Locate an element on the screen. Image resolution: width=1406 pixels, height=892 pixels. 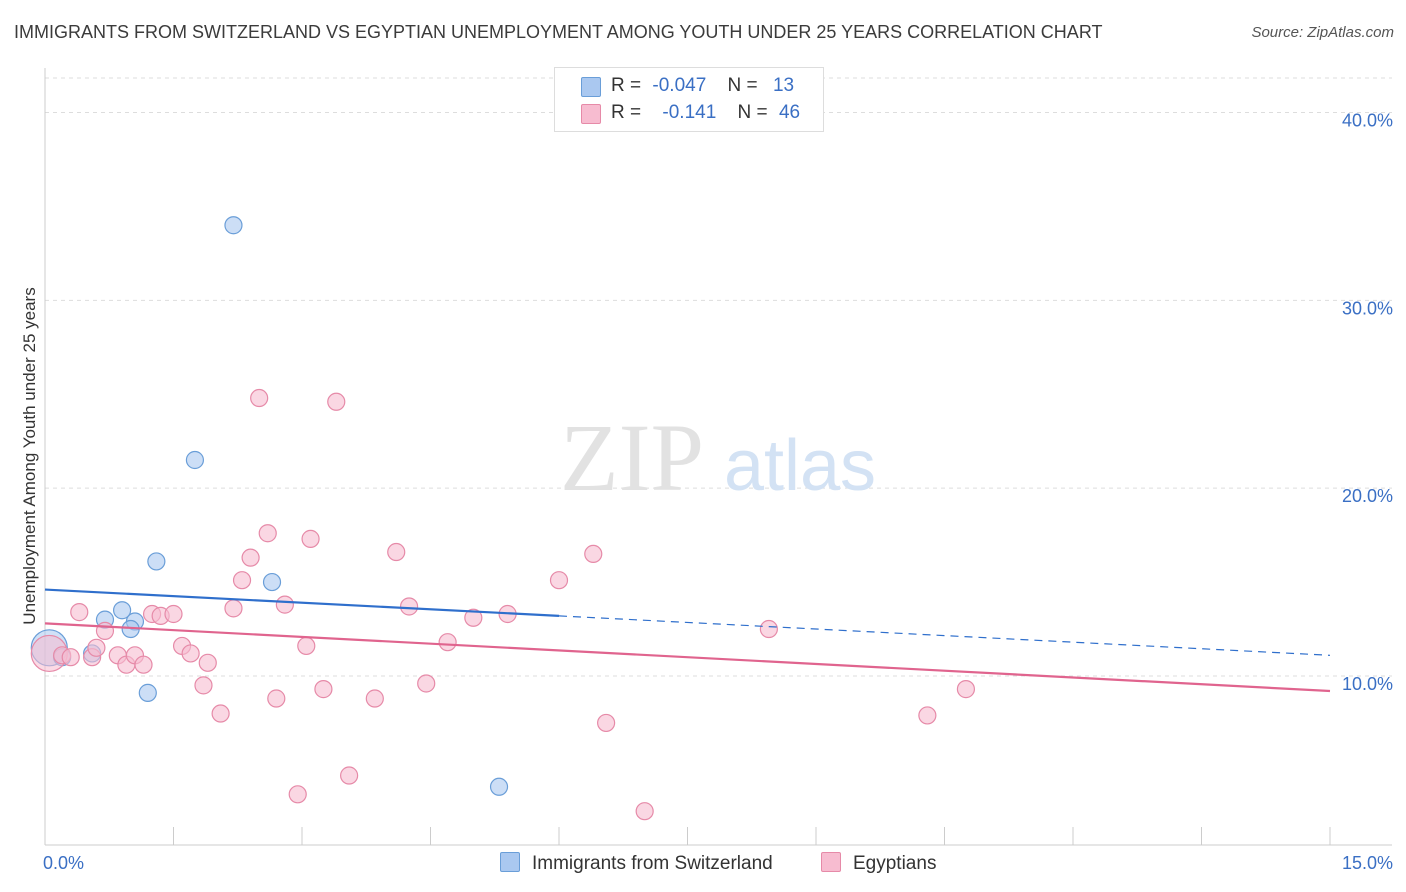
watermark: ZIP atlas is located at coordinates (718, 457).